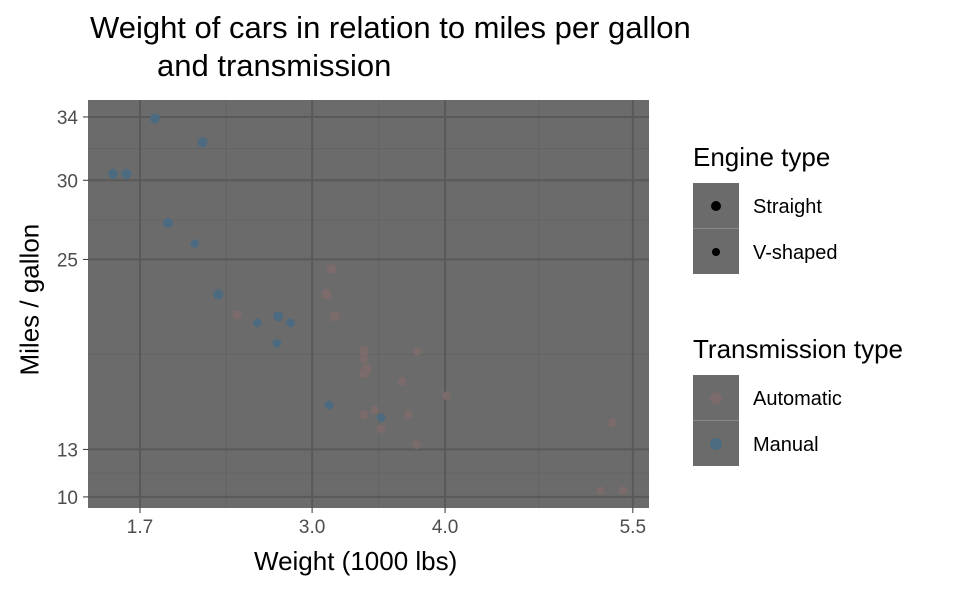  What do you see at coordinates (67, 260) in the screenshot?
I see `y-tick-label: 25` at bounding box center [67, 260].